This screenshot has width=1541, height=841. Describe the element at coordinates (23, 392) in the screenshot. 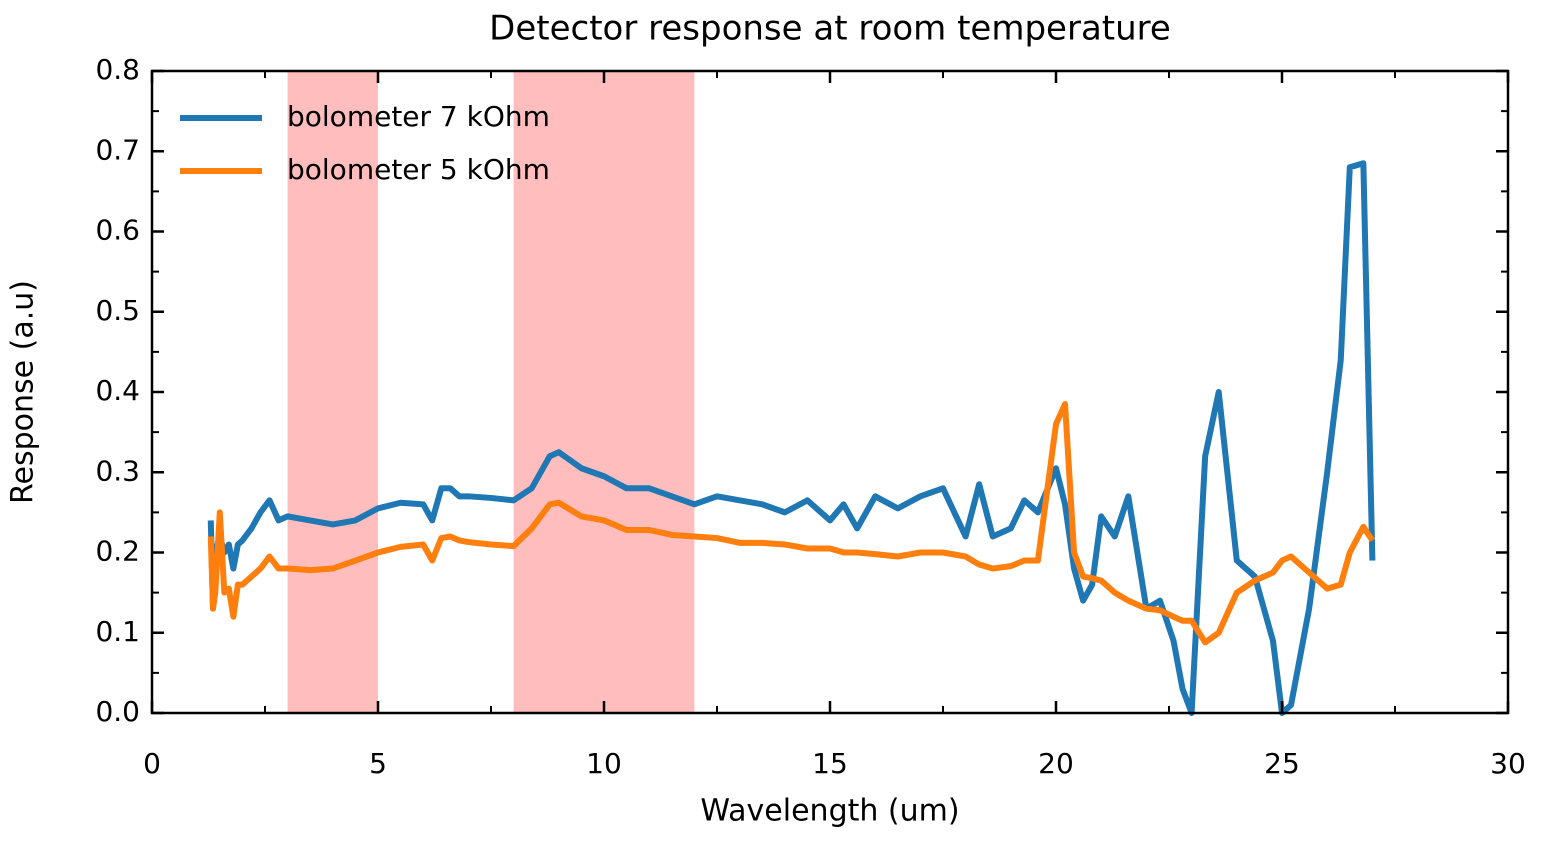

I see `y-axis-label: Response (a.u)` at that location.